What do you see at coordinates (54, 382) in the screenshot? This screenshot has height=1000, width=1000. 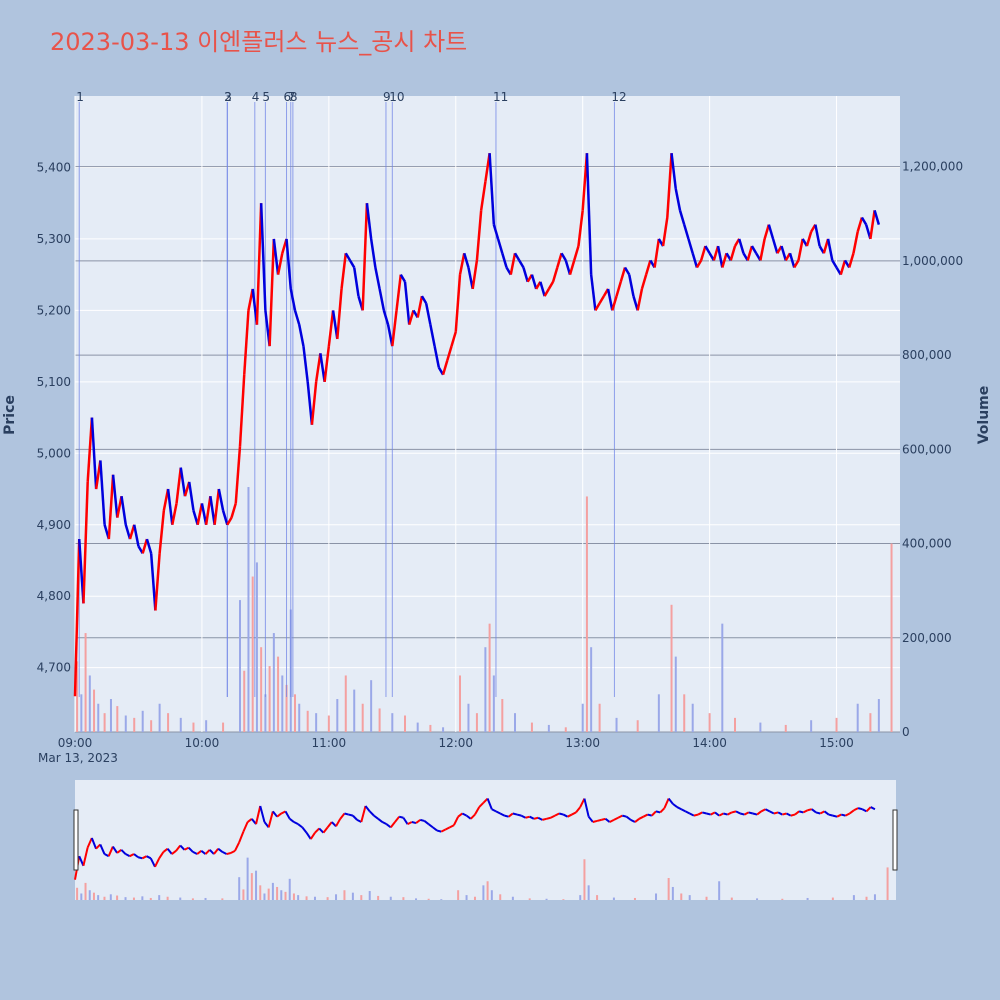 I see `y-tick-label: 5,100` at bounding box center [54, 382].